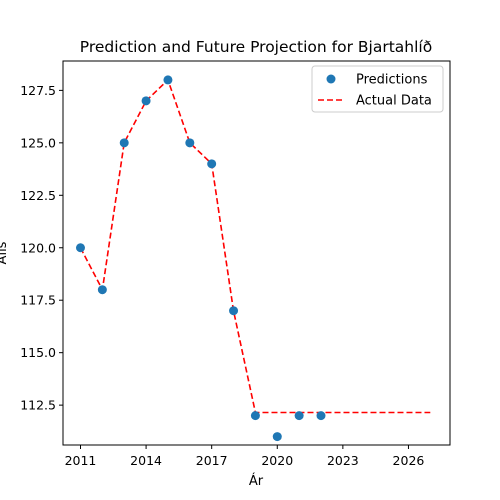 The image size is (500, 500). I want to click on y-tick-label: 120.0, so click(38, 247).